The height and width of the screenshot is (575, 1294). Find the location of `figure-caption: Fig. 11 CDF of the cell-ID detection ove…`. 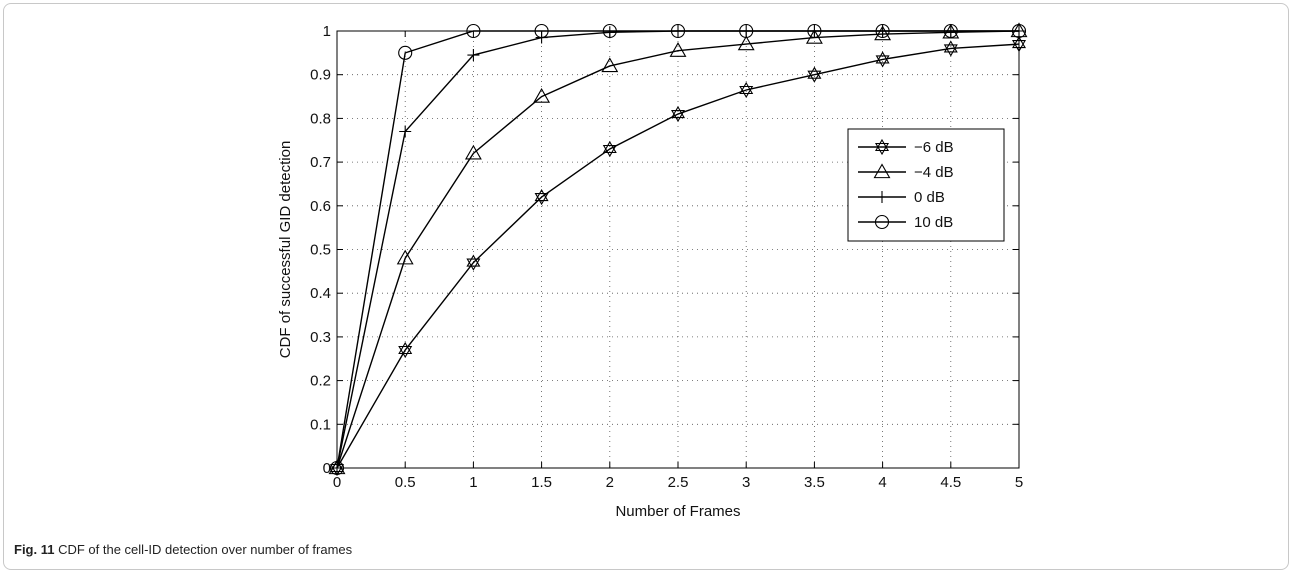

figure-caption: Fig. 11 CDF of the cell-ID detection ove… is located at coordinates (183, 549).